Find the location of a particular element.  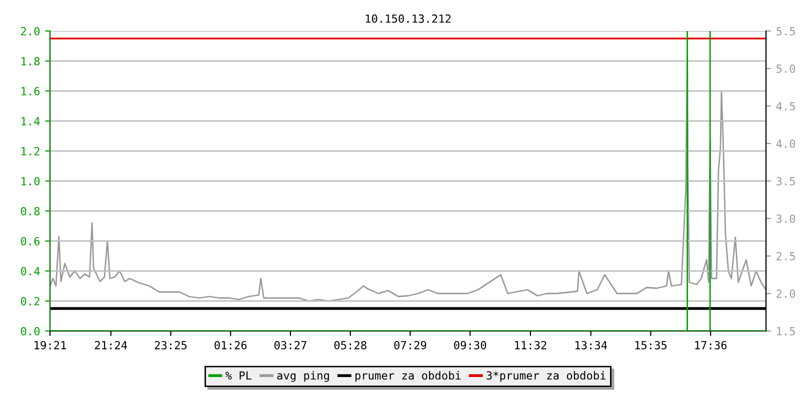

y-tick-label: 1.6 is located at coordinates (31, 91).